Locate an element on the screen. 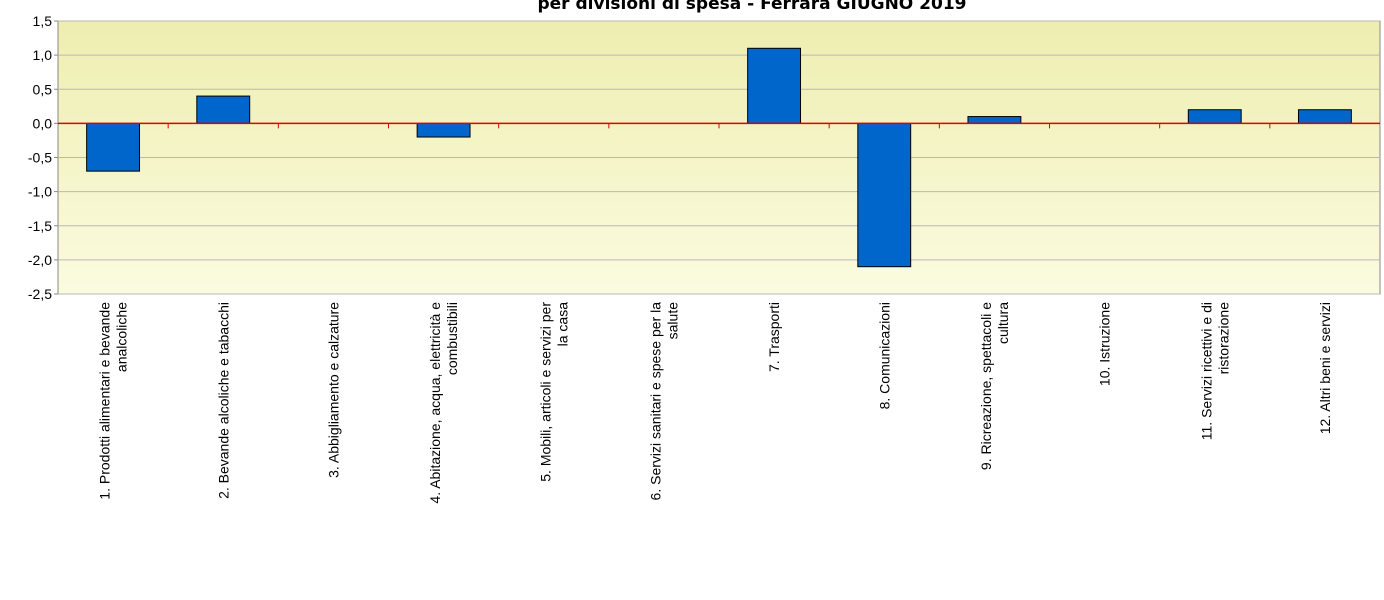  y-tick-label: 1,0 is located at coordinates (43, 55).